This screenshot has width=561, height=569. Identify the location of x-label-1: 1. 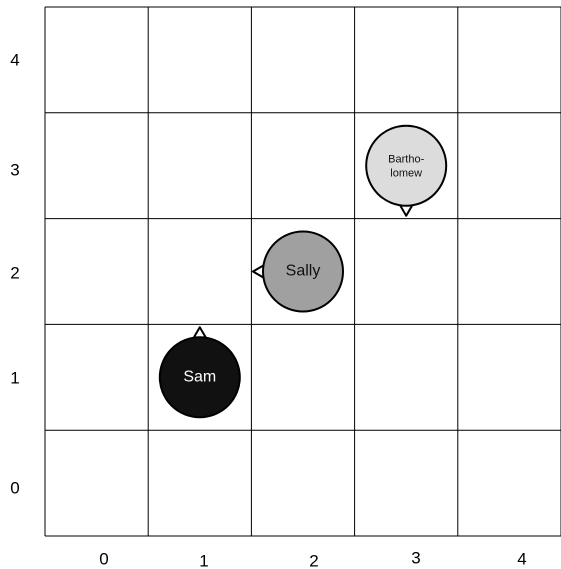
(203, 560).